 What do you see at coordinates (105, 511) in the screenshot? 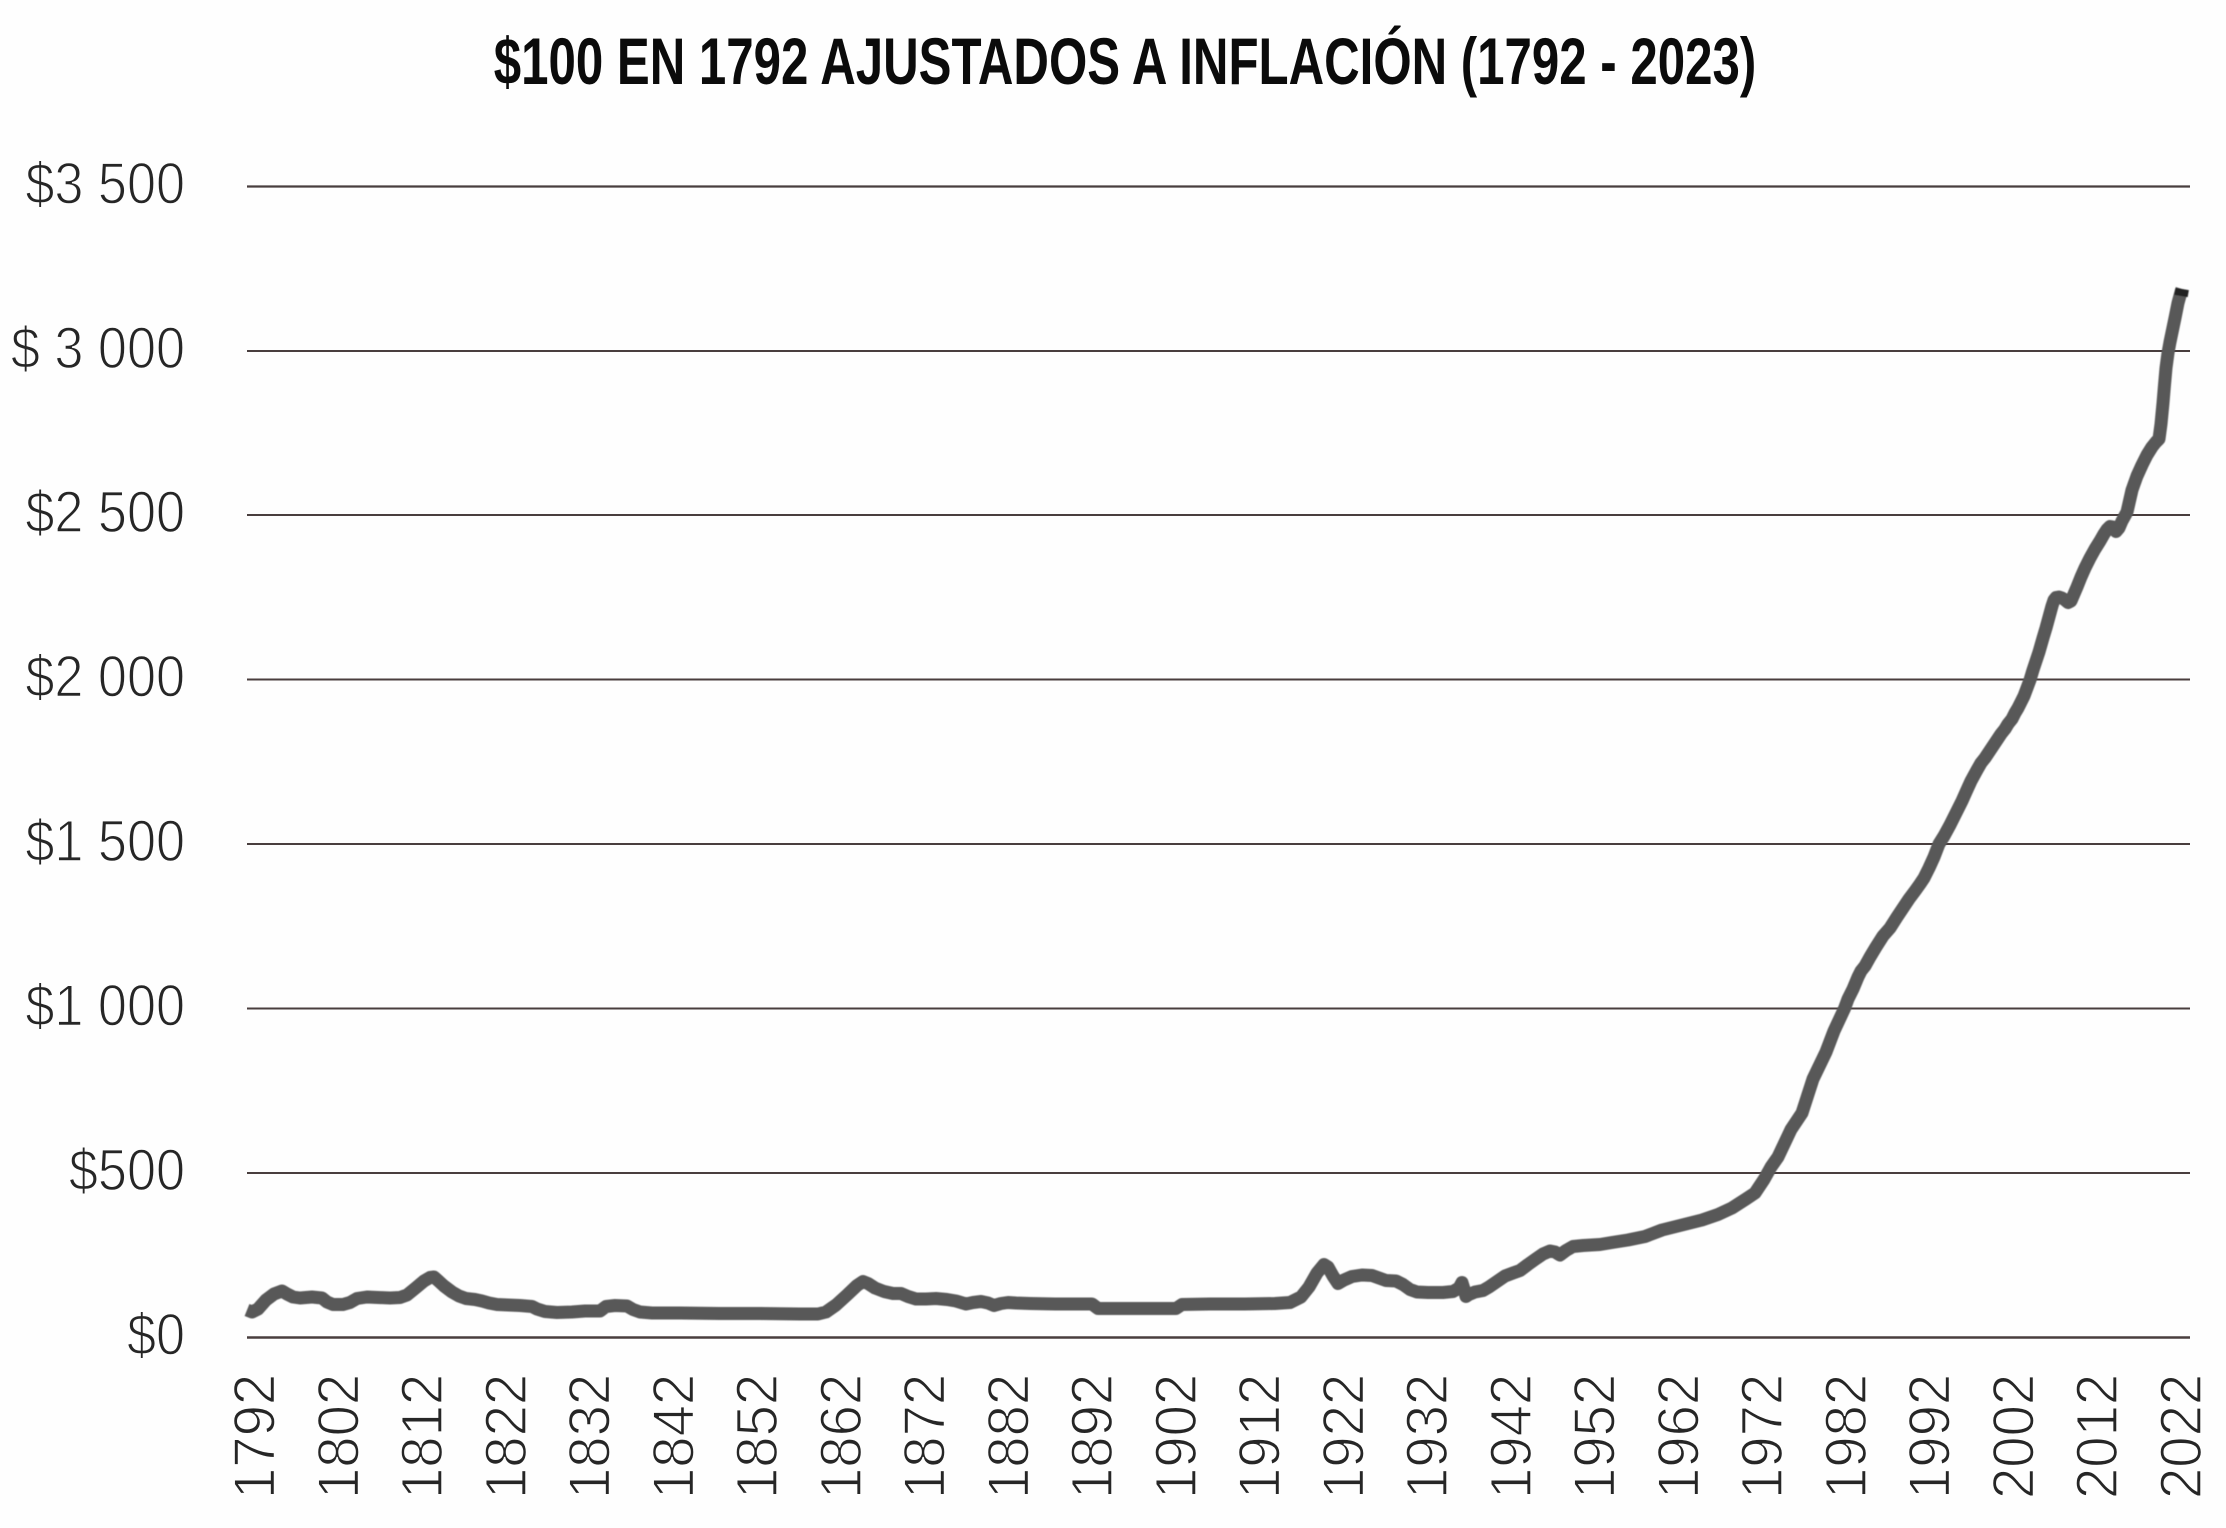
I see `svg-text: $2 500` at bounding box center [105, 511].